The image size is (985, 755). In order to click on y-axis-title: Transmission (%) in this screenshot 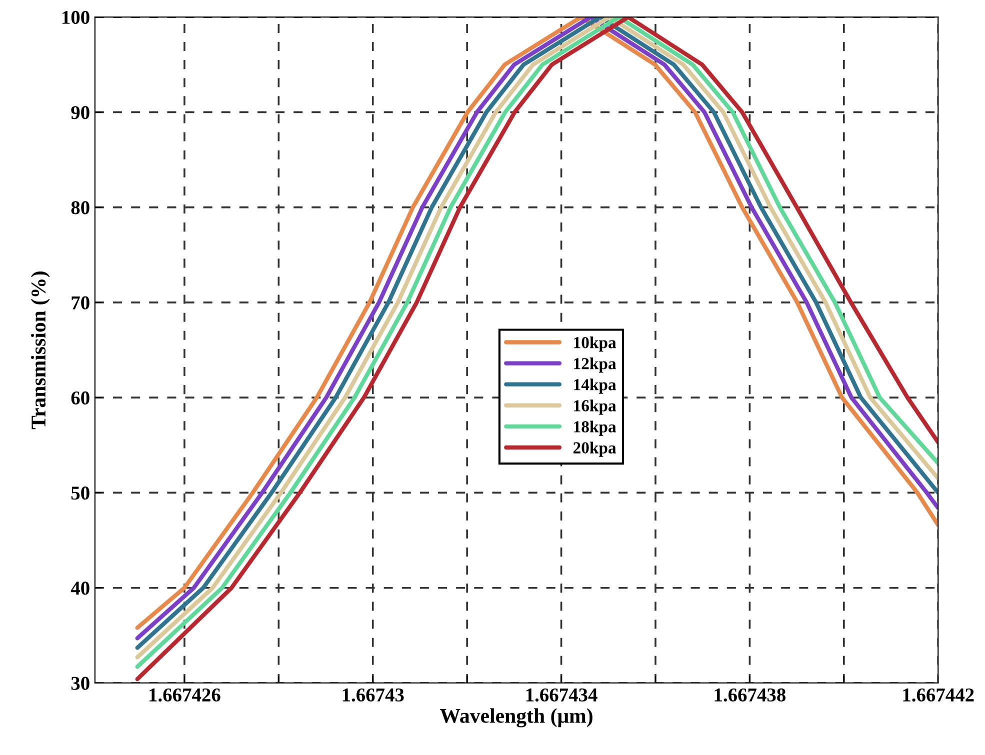, I will do `click(40, 351)`.